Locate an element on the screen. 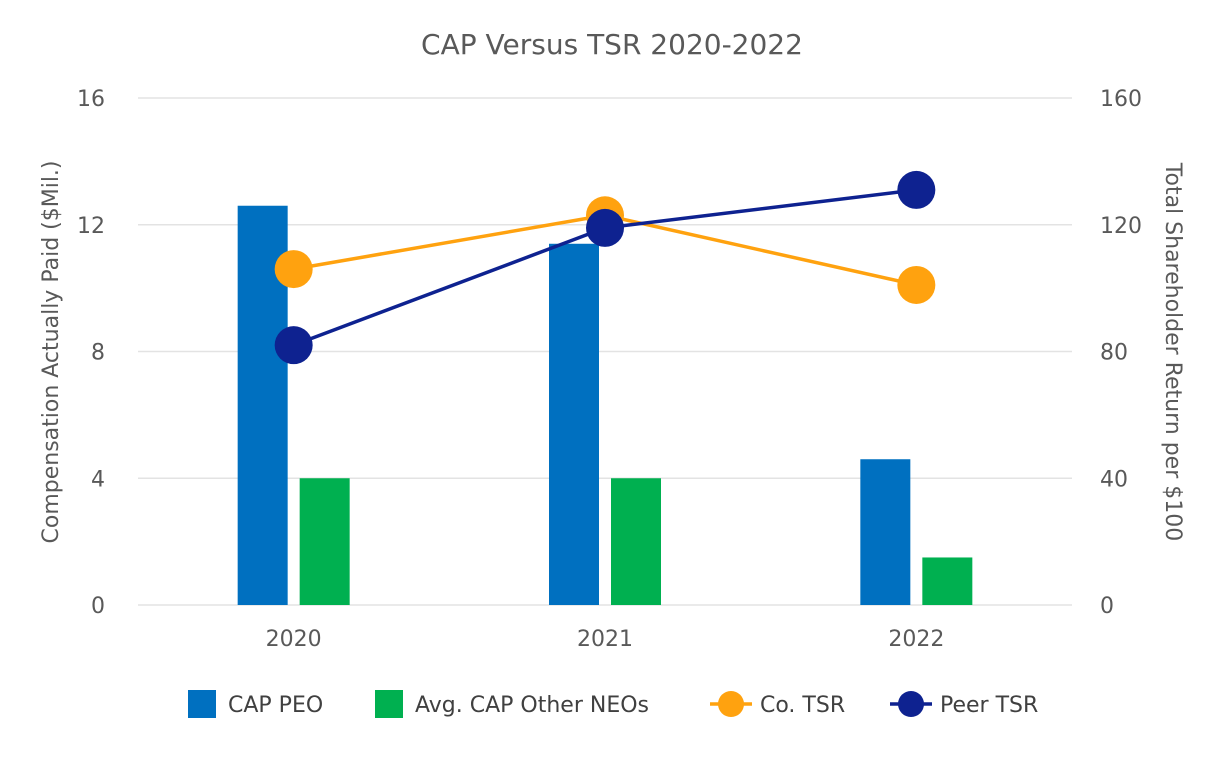 This screenshot has width=1226, height=760. legend-label: CAP PEO is located at coordinates (275, 705).